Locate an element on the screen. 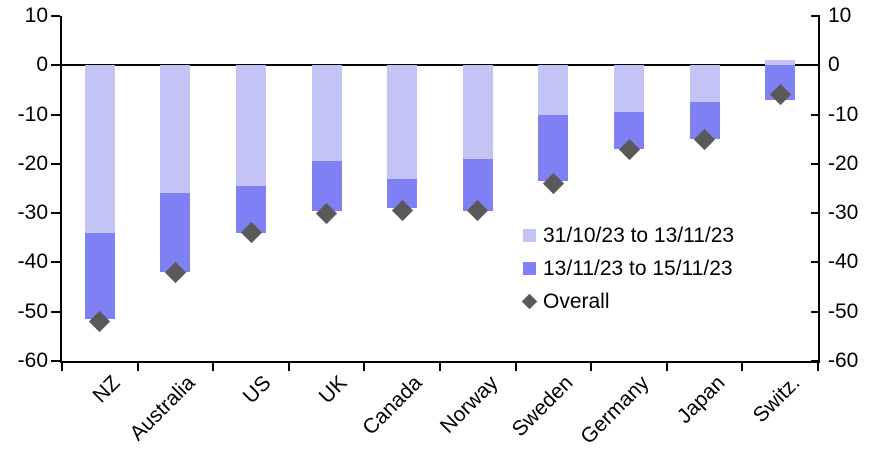 The width and height of the screenshot is (881, 471). legend-item-period2: 13/11/23 to 15/11/23 is located at coordinates (628, 268).